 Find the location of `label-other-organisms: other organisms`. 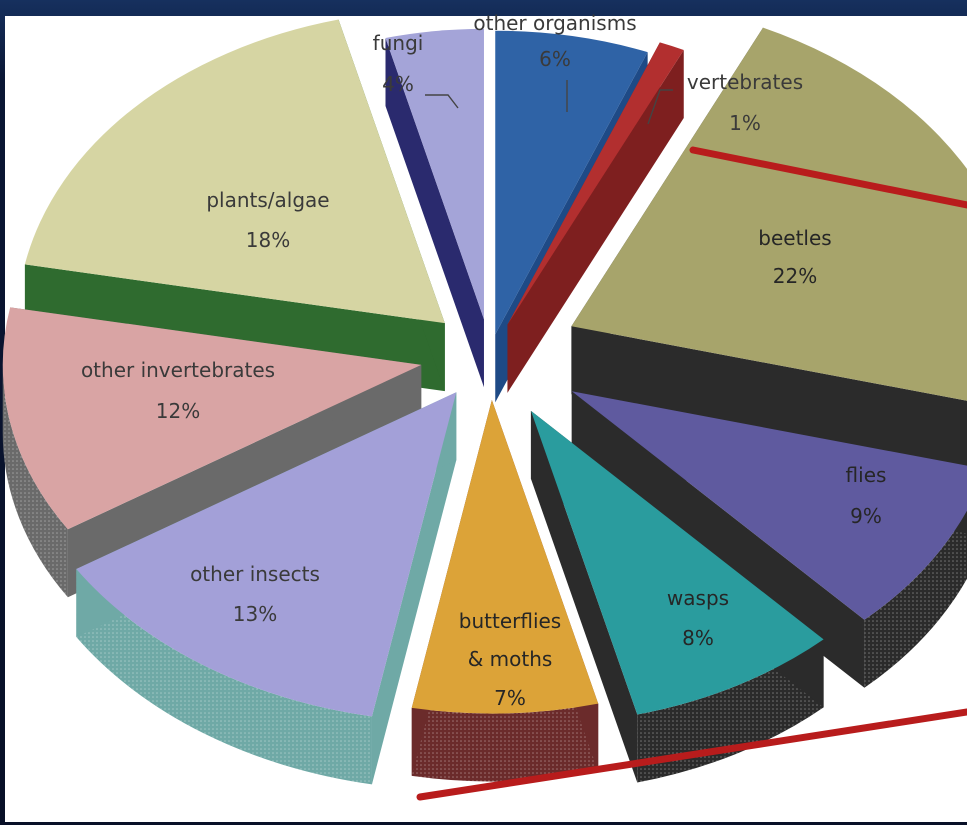

label-other-organisms: other organisms is located at coordinates (554, 23).